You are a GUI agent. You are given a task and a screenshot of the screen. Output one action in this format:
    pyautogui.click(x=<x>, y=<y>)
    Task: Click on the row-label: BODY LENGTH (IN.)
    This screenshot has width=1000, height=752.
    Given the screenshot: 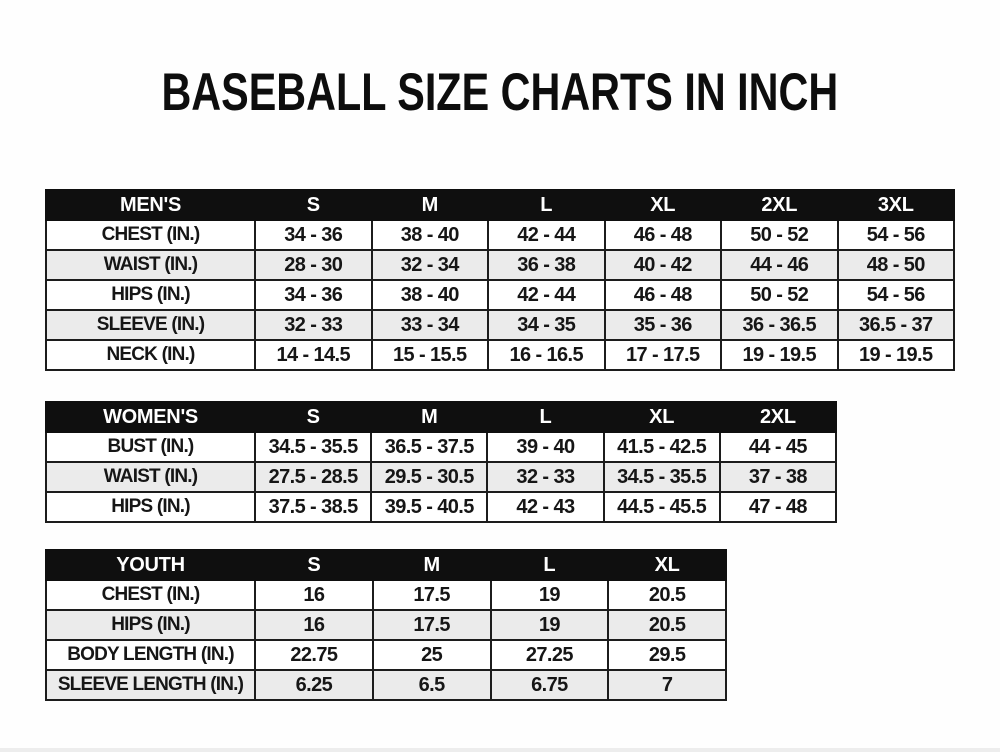 What is the action you would take?
    pyautogui.click(x=150, y=655)
    